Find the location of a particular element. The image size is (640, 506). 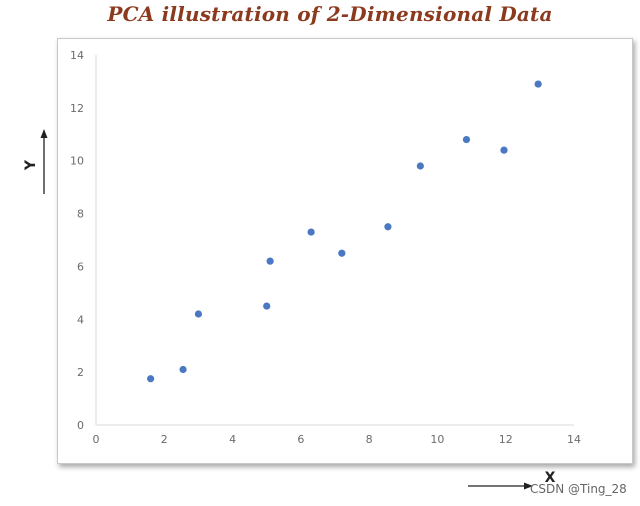

y-tick-label: 6 is located at coordinates (80, 266).